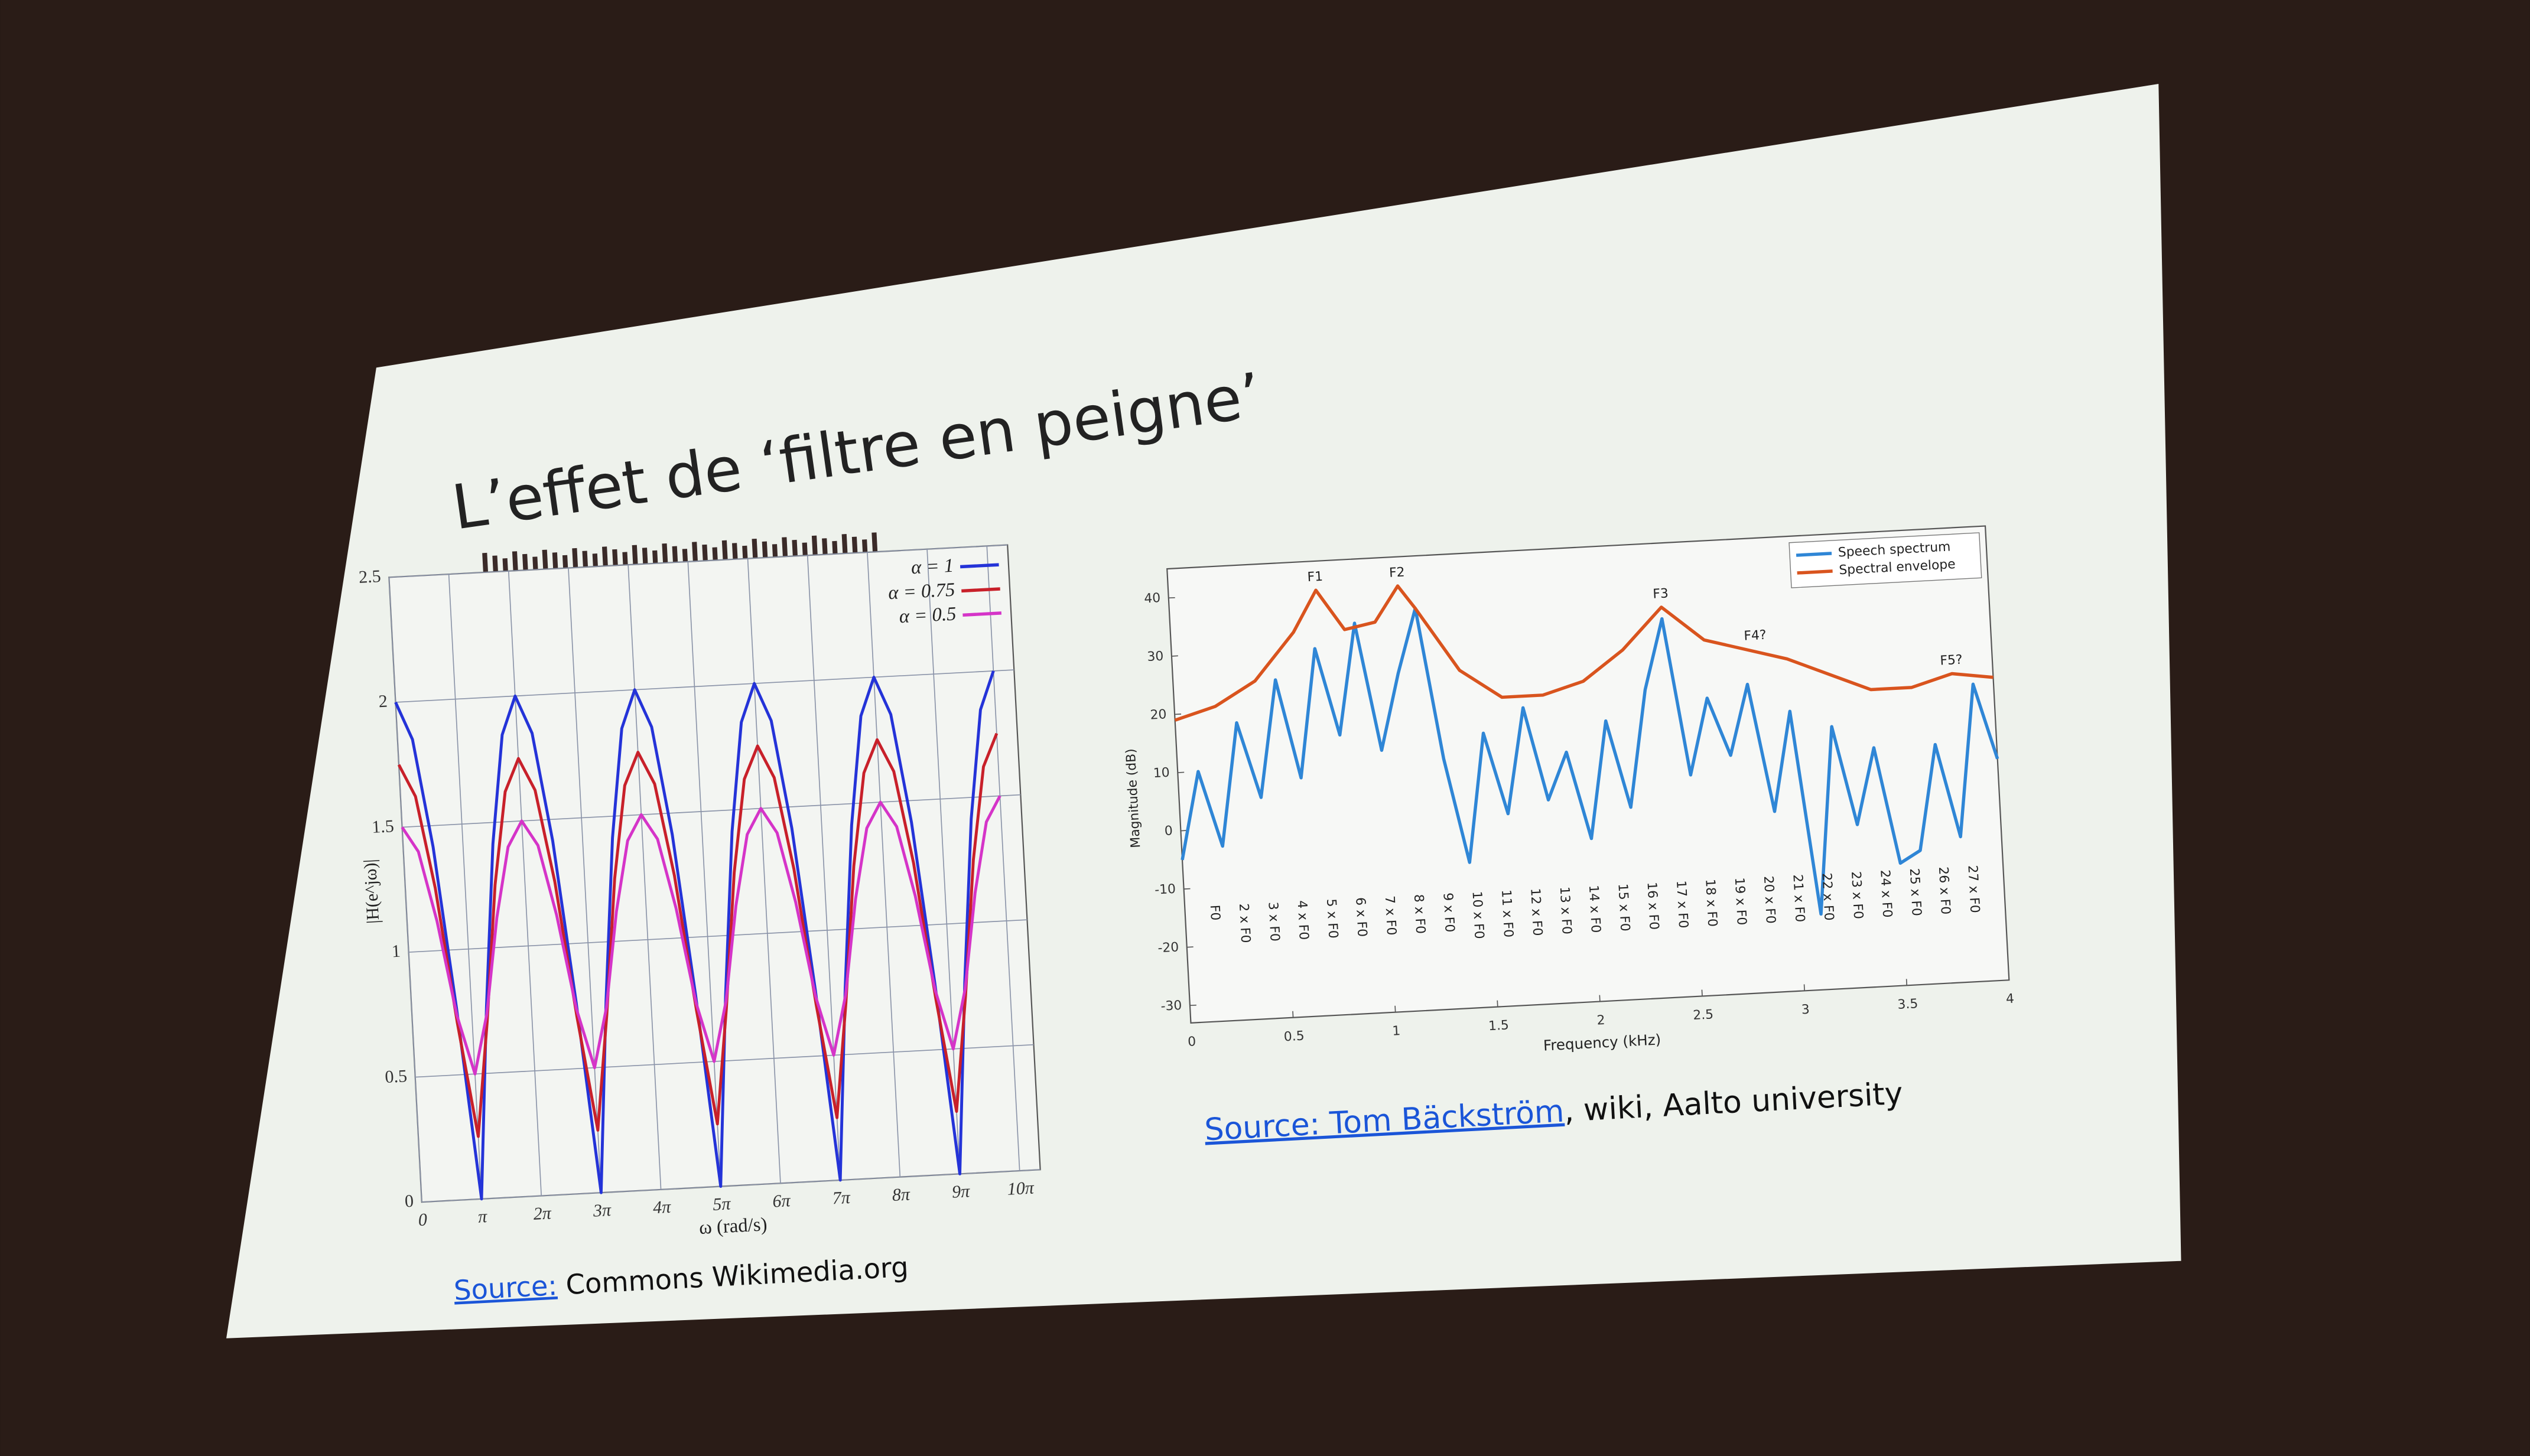  Describe the element at coordinates (1944, 891) in the screenshot. I see `harmonic-label: 26 x F0` at that location.